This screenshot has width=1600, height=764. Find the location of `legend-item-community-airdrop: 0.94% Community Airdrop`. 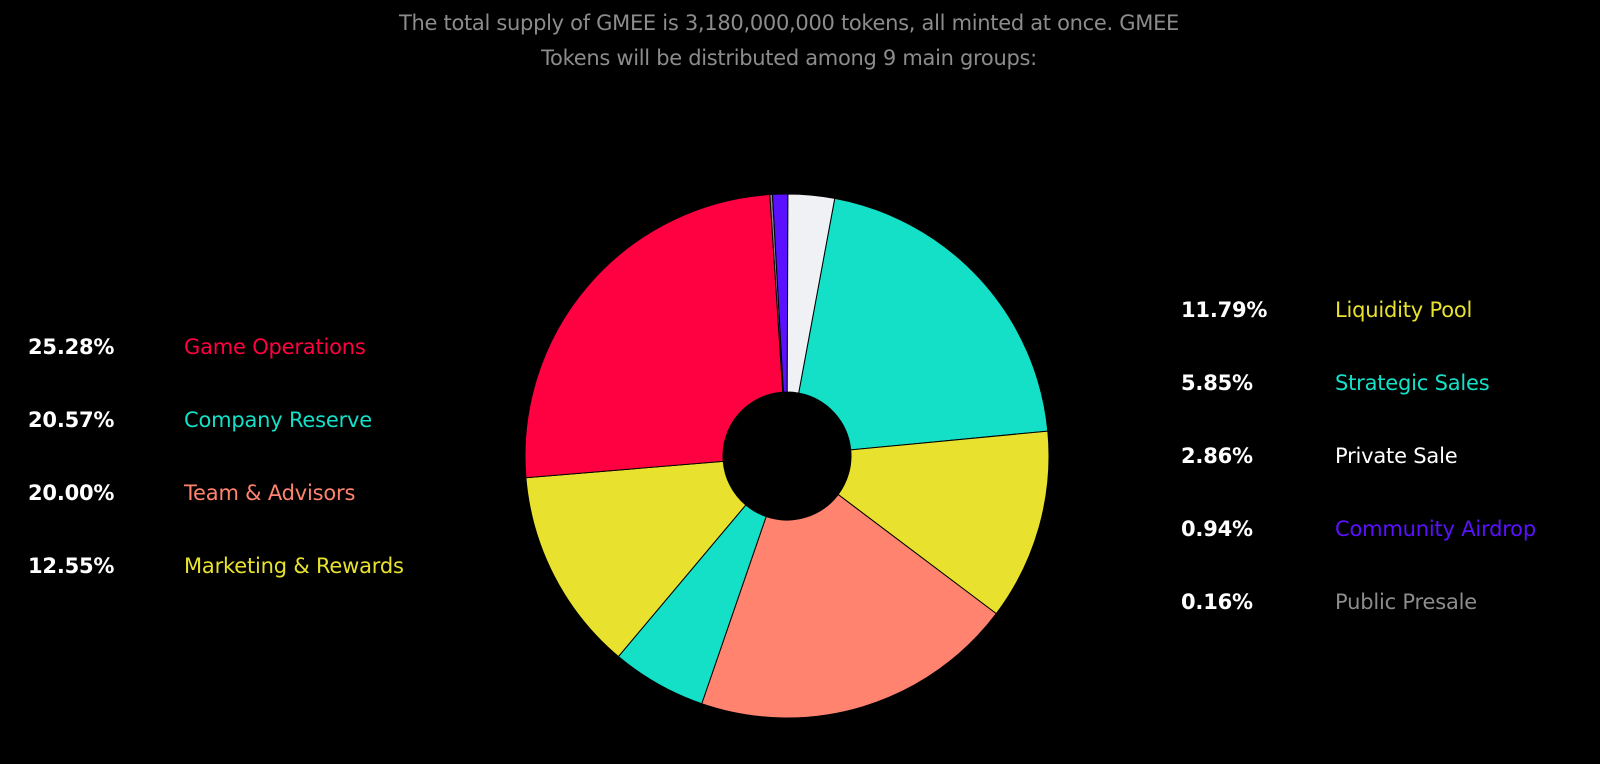

legend-item-community-airdrop: 0.94% Community Airdrop is located at coordinates (1358, 529).